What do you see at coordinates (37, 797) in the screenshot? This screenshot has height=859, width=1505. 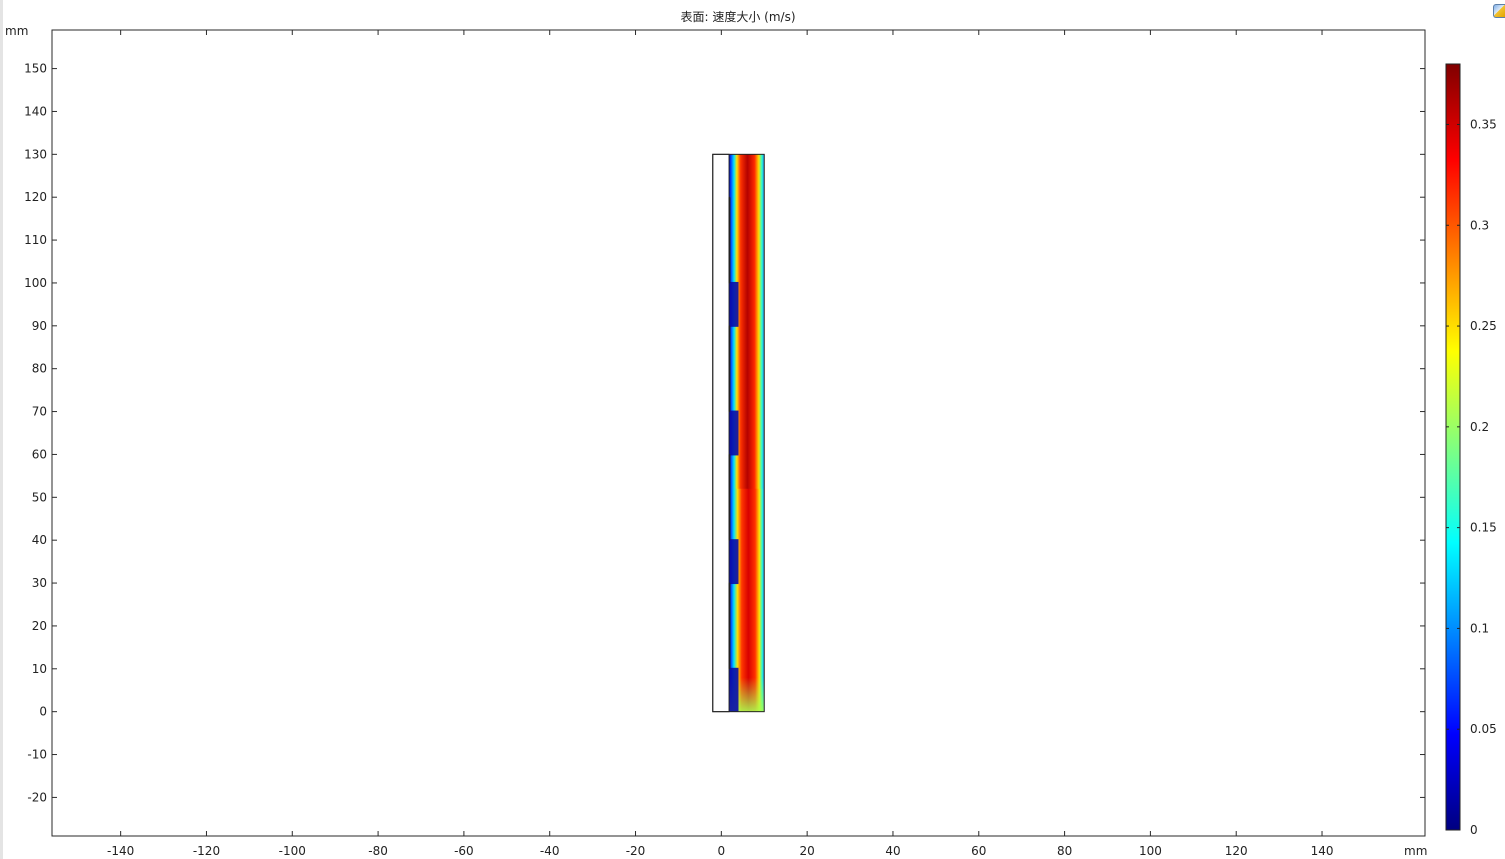 I see `y-tick-label: -20` at bounding box center [37, 797].